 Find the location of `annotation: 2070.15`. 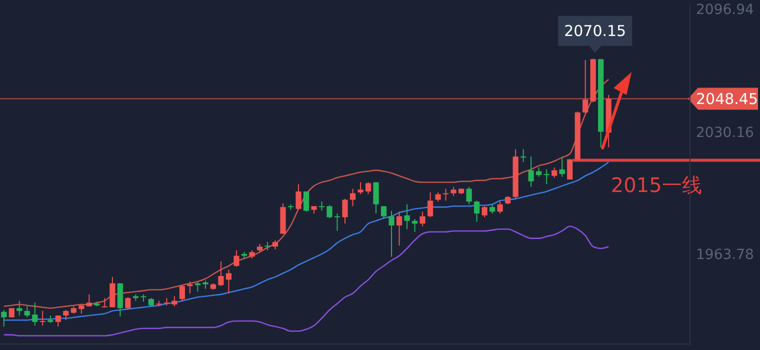

annotation: 2070.15 is located at coordinates (595, 31).